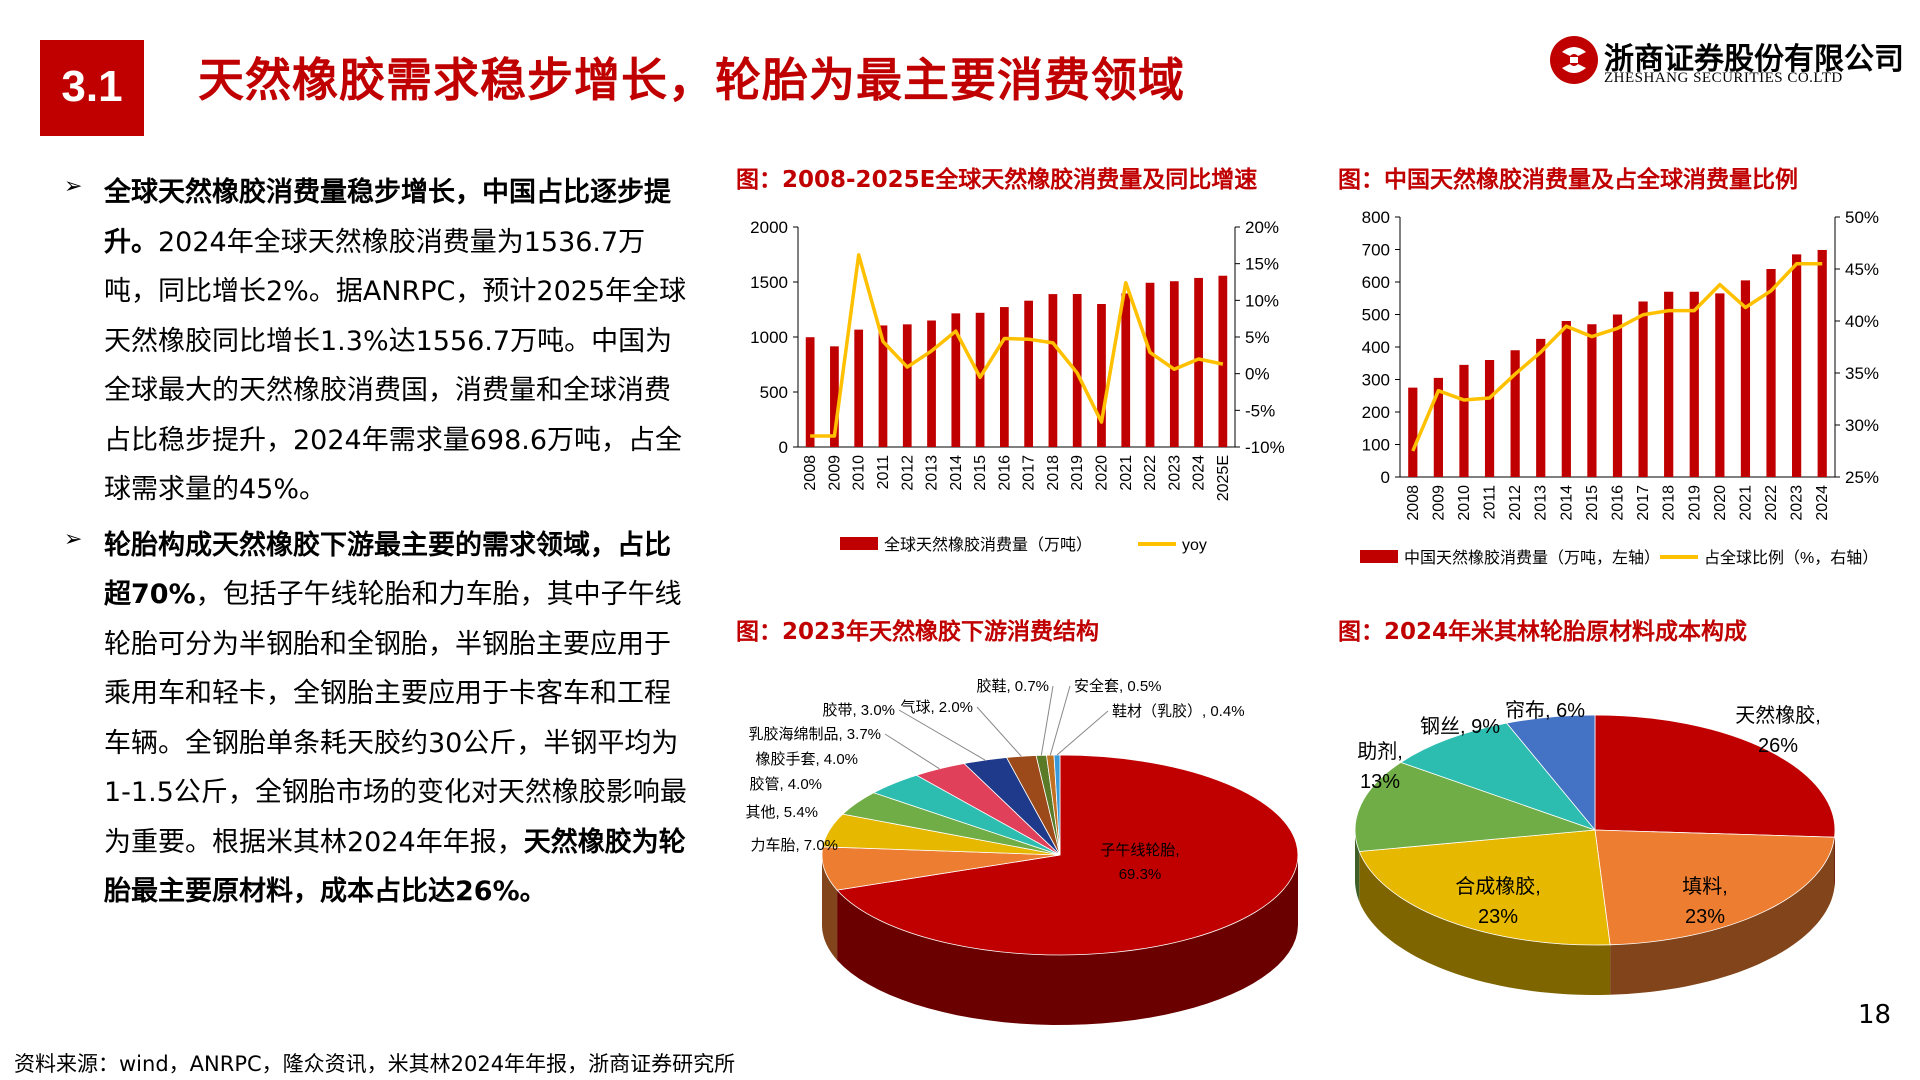  I want to click on y-tick-label: 1000, so click(769, 337).